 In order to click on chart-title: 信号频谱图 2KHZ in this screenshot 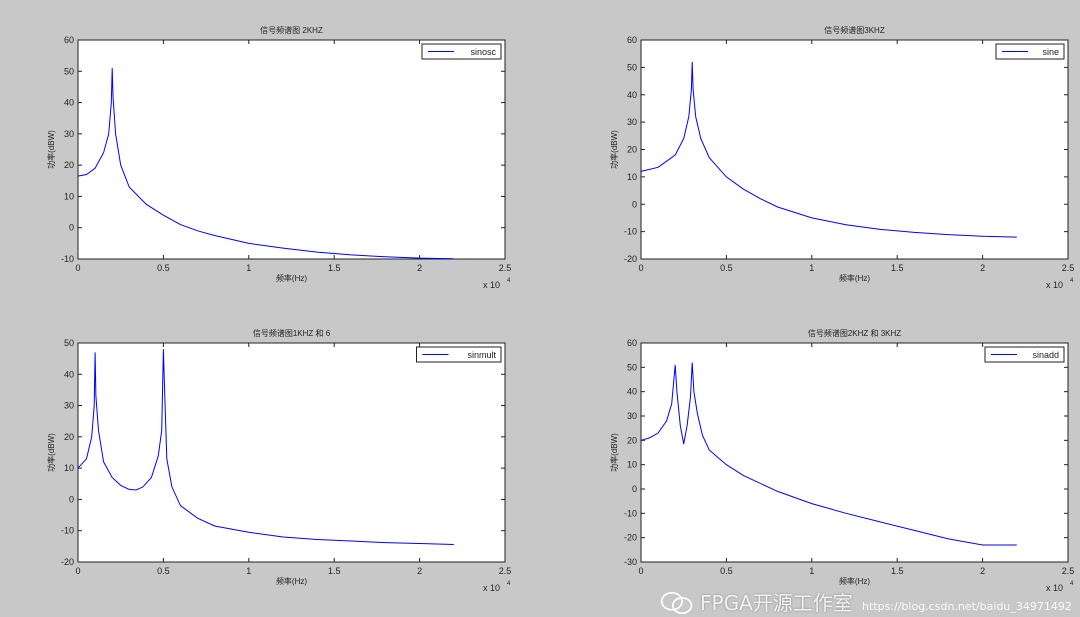, I will do `click(291, 30)`.